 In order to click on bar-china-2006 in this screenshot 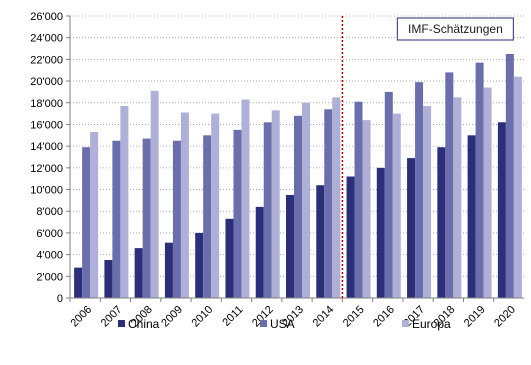, I will do `click(78, 282)`.